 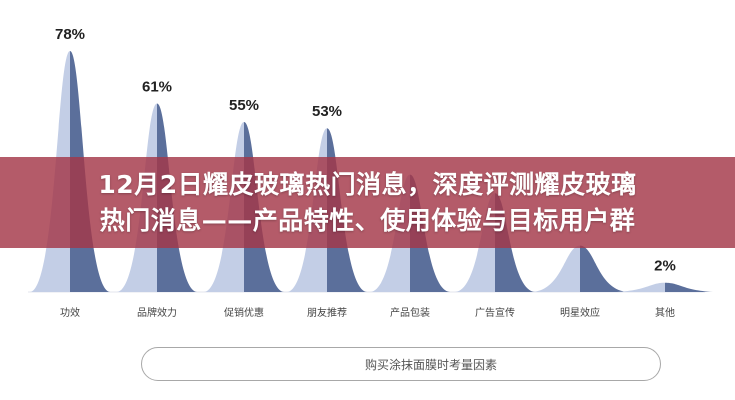 I want to click on x-axis-title: 购买涂抹面膜时考量因素, so click(x=430, y=364).